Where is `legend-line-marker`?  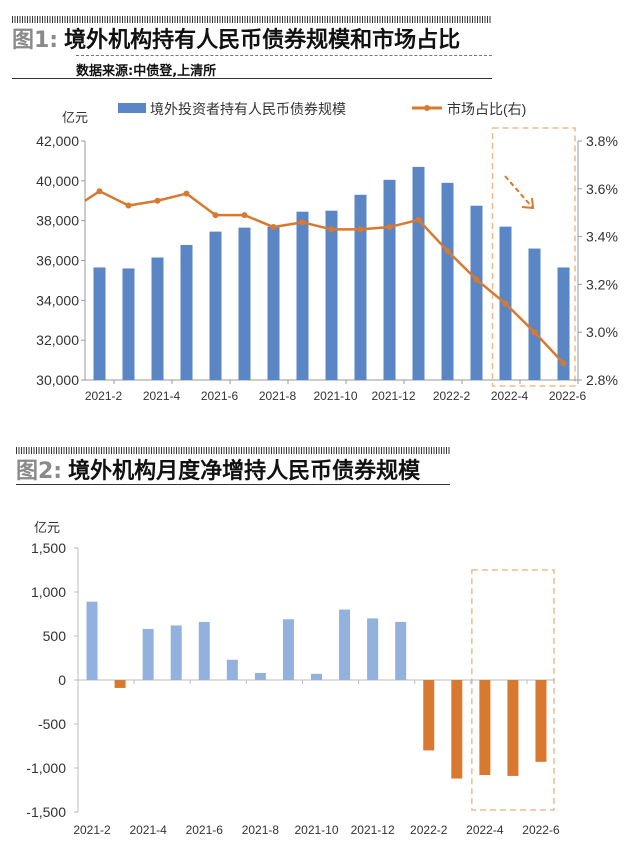 legend-line-marker is located at coordinates (427, 108).